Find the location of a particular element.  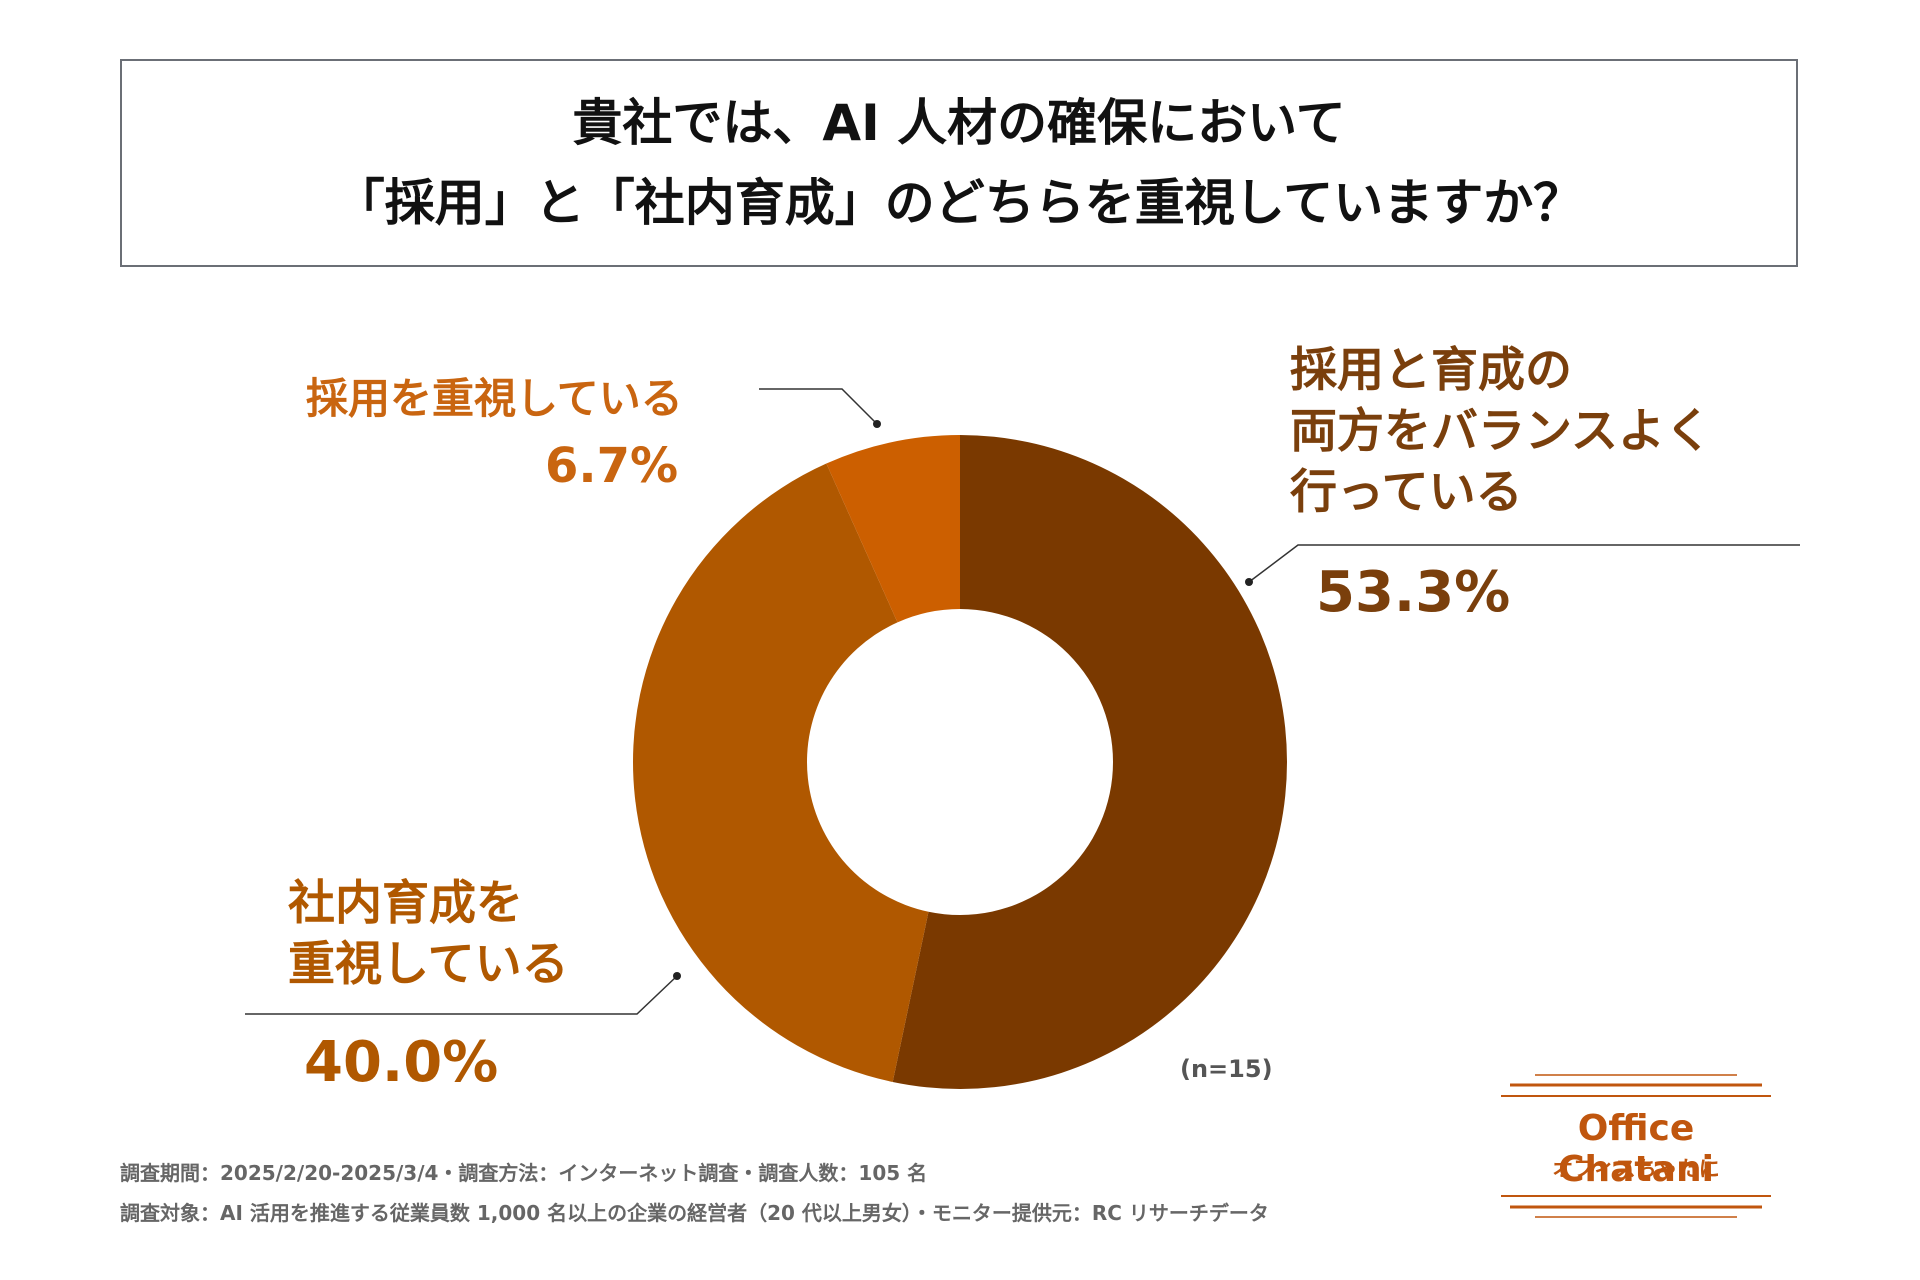

logo-subtitle: オフィスちゃたに is located at coordinates (1636, 1169).